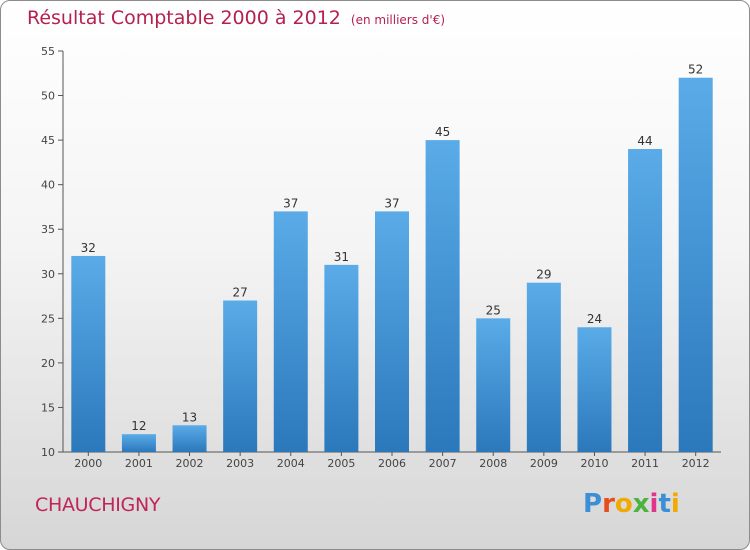 The image size is (750, 550). Describe the element at coordinates (290, 203) in the screenshot. I see `data-label-2004: 37` at that location.